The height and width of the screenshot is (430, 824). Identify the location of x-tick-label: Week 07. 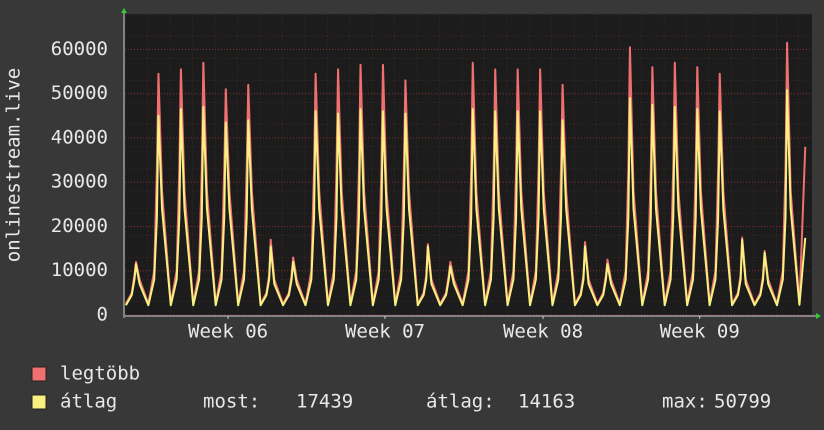
(385, 332).